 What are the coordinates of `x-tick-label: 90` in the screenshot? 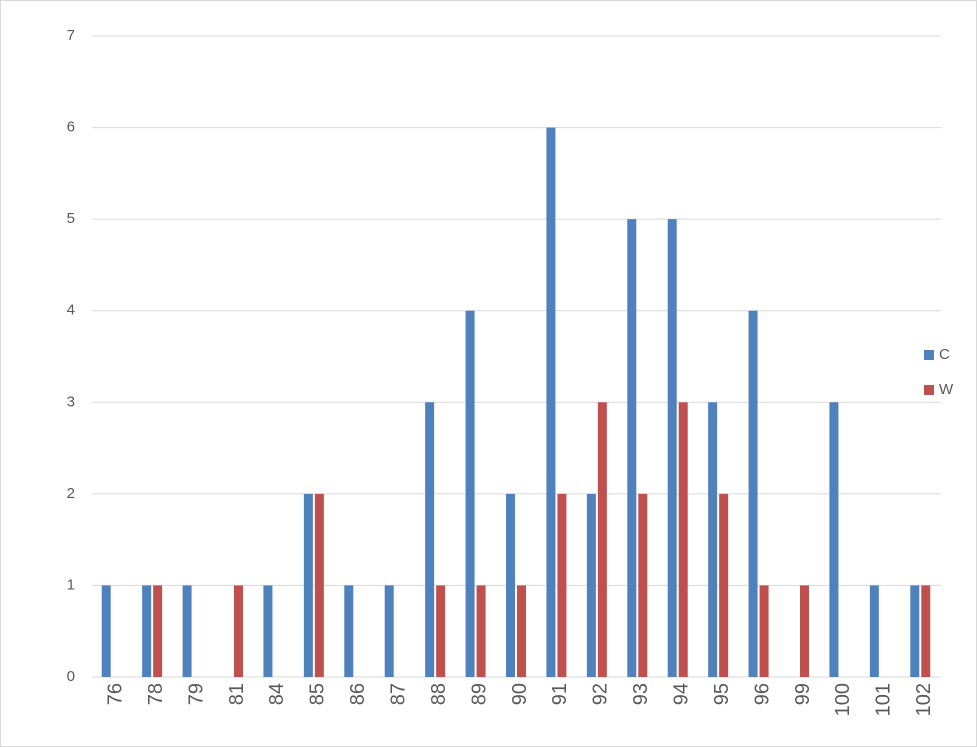 It's located at (520, 694).